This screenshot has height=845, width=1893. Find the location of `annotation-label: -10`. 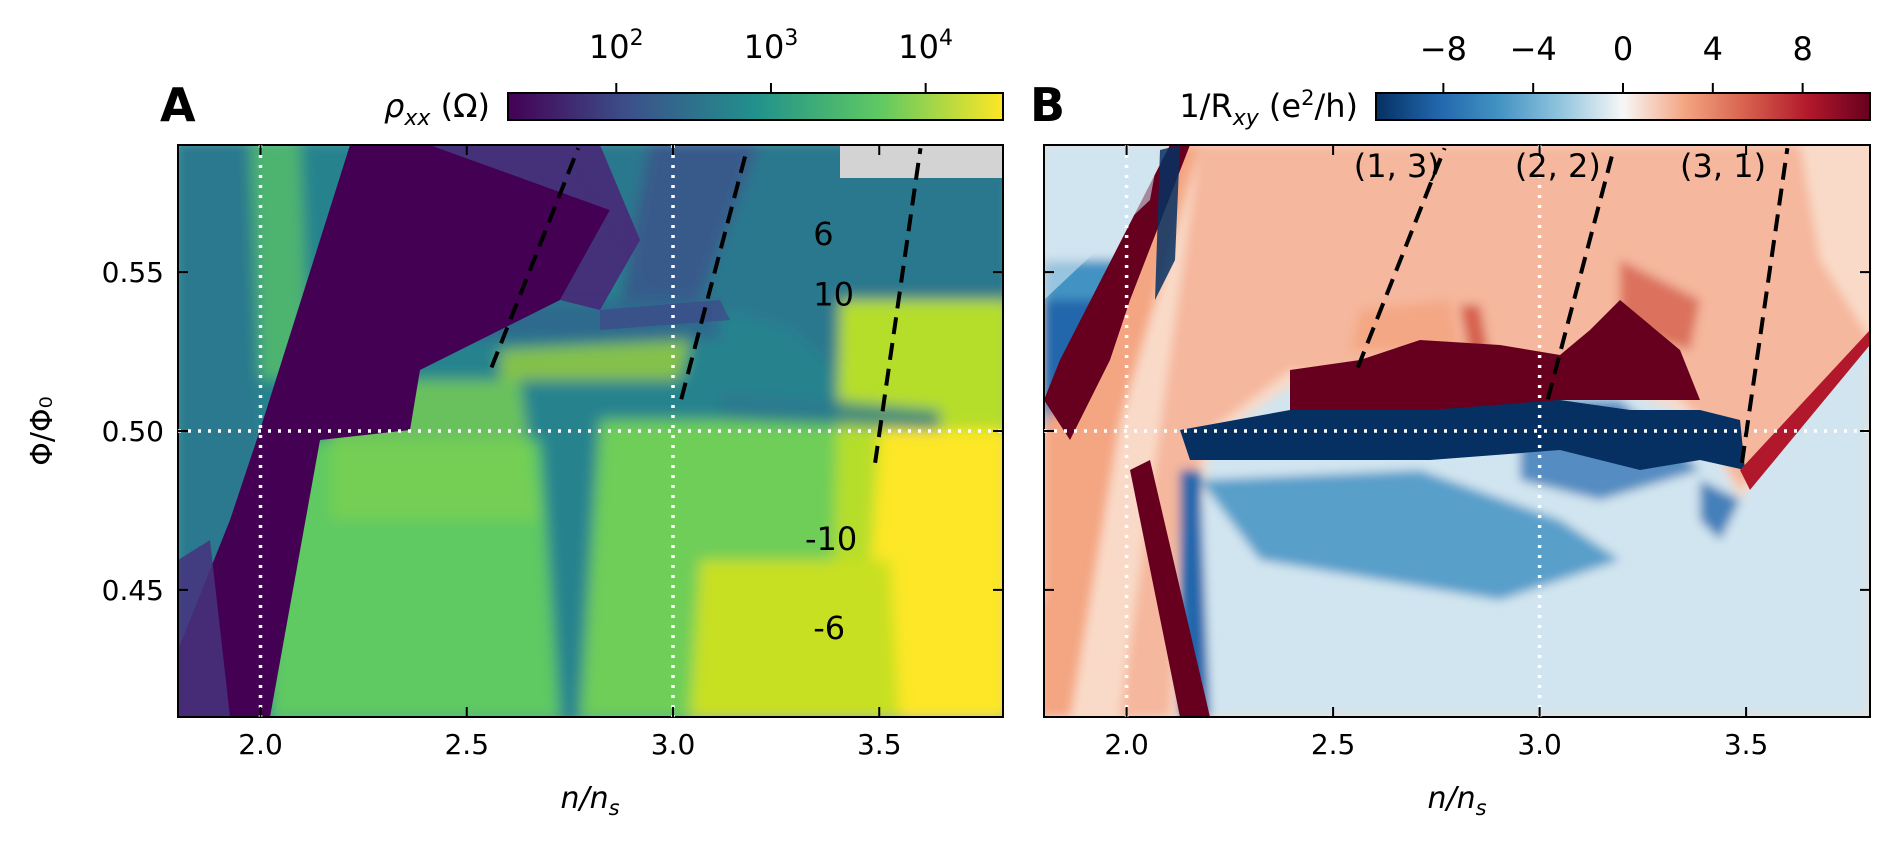

annotation-label: -10 is located at coordinates (831, 539).